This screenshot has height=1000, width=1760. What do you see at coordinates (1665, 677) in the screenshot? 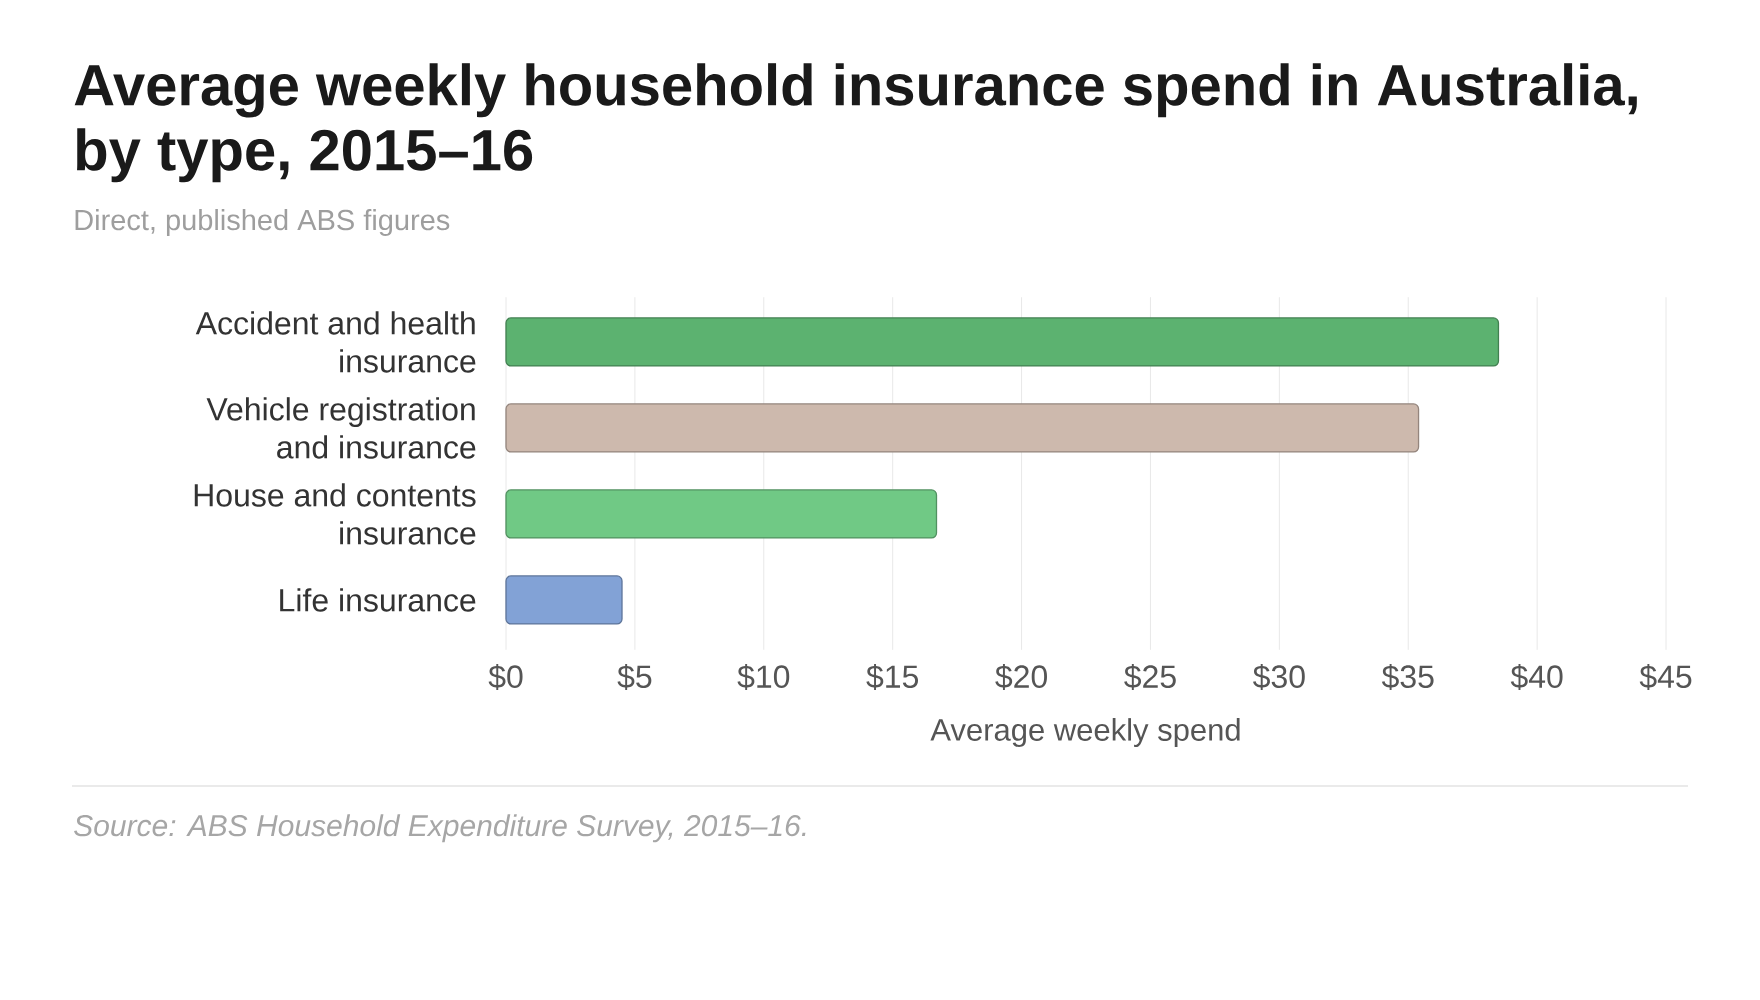
I see `x-tick-label: $45` at bounding box center [1665, 677].